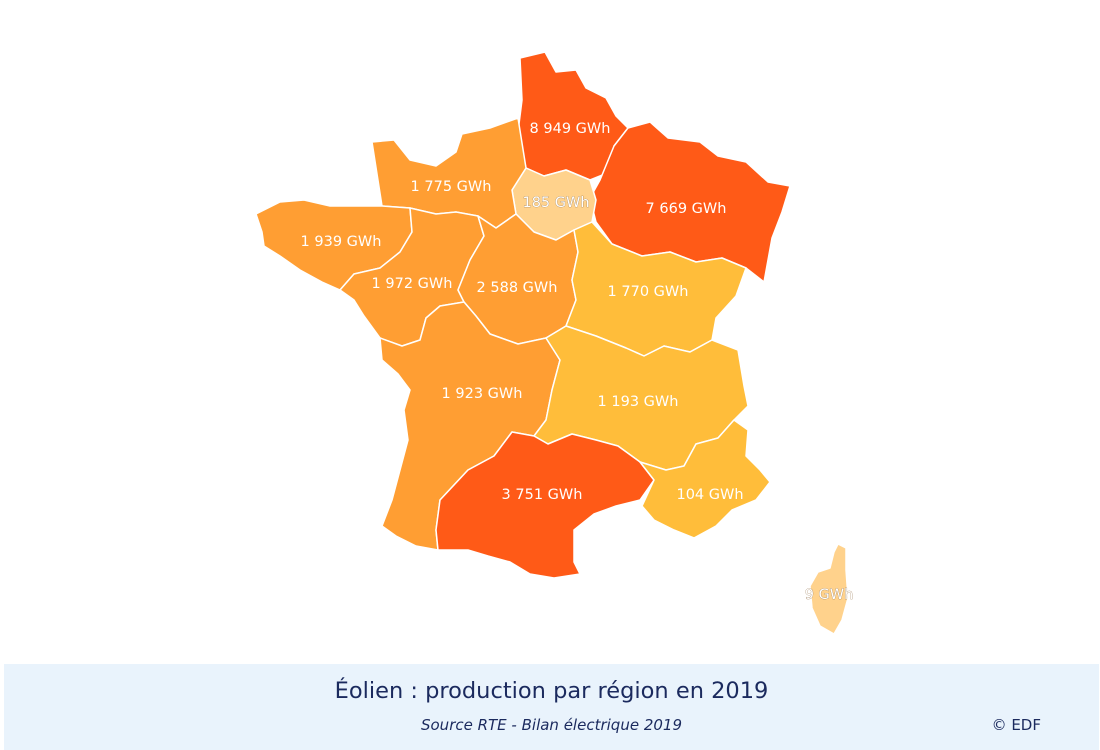  What do you see at coordinates (1016, 725) in the screenshot?
I see `copyright-notice: © EDF` at bounding box center [1016, 725].